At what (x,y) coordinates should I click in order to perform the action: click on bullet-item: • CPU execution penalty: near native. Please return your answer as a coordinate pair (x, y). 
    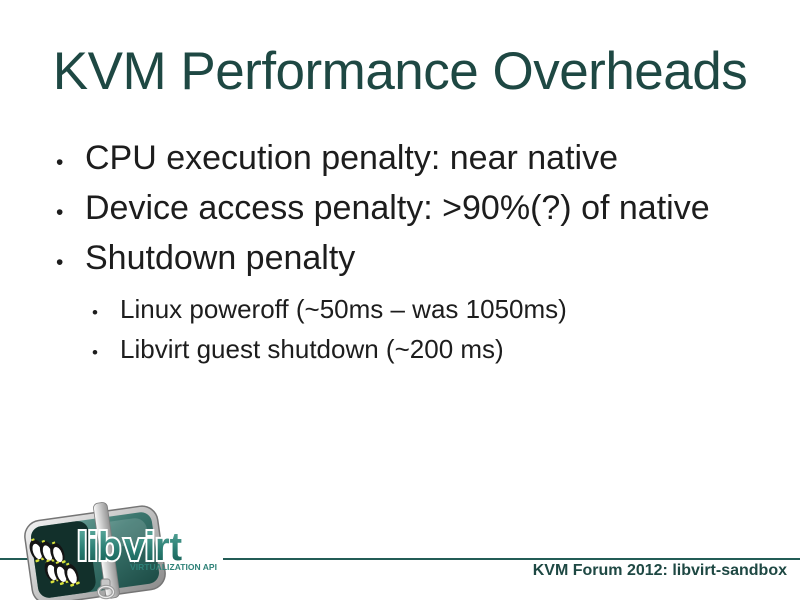
    Looking at the image, I should click on (337, 158).